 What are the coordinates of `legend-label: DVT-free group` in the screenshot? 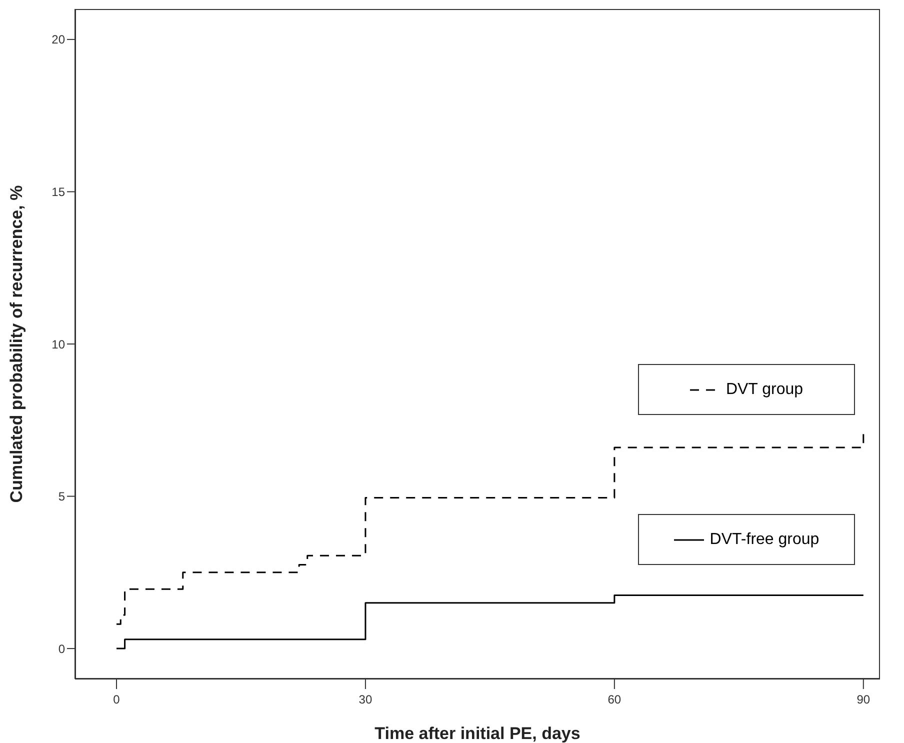 It's located at (765, 539).